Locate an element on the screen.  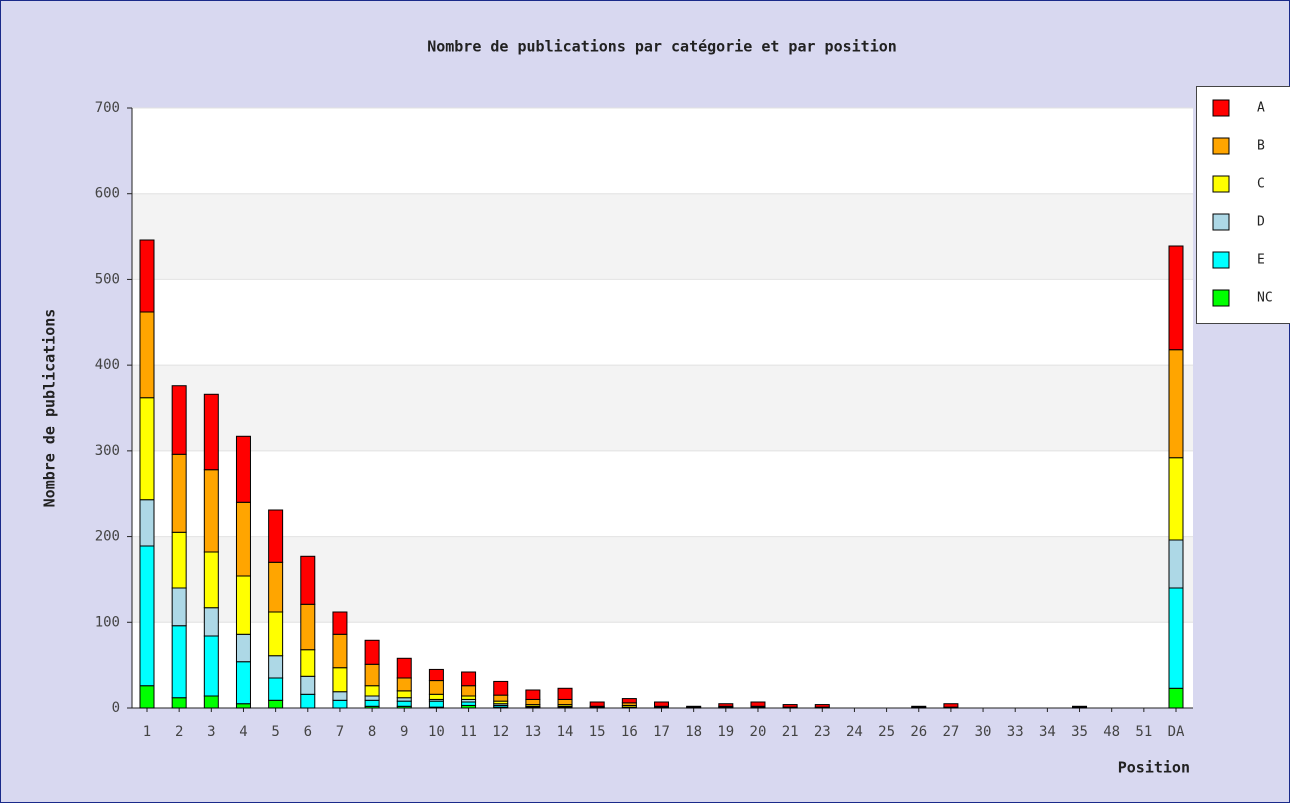
x-tick-label: 14 is located at coordinates (565, 732).